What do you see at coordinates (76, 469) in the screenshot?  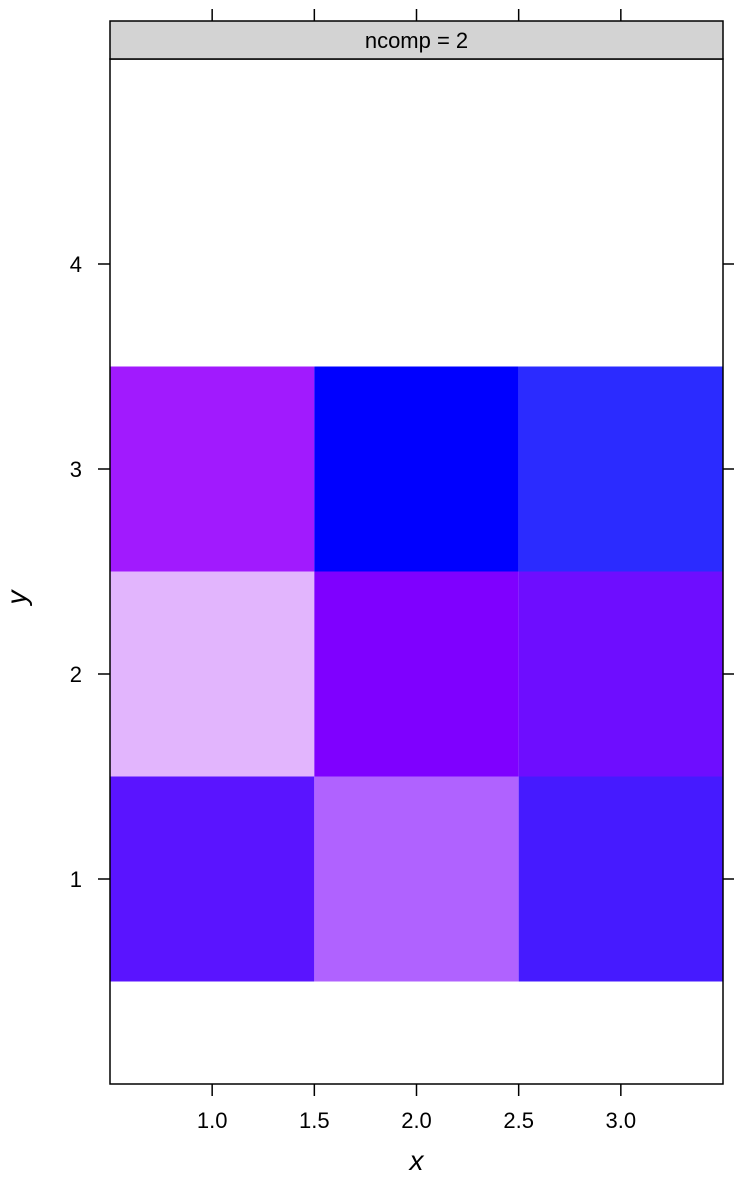 I see `y-tick-label: 3` at bounding box center [76, 469].